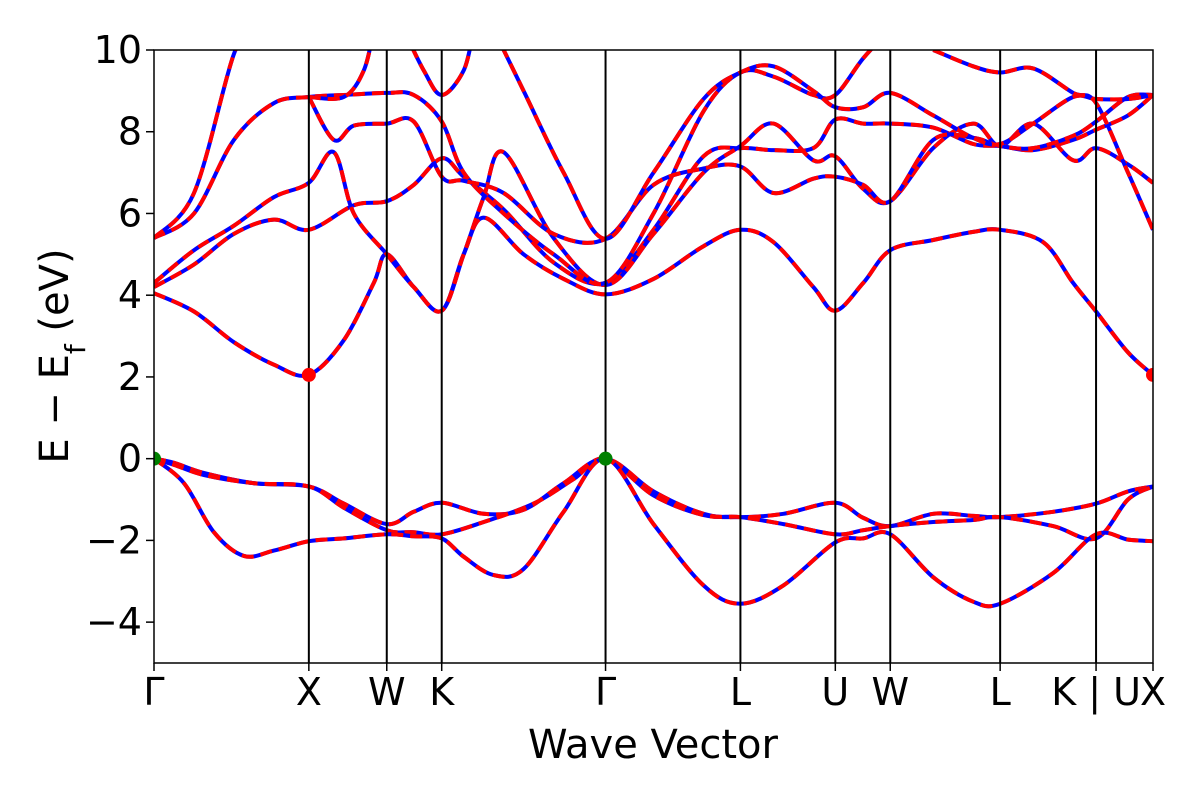  What do you see at coordinates (196, 145) in the screenshot?
I see `band-8-spin-down` at bounding box center [196, 145].